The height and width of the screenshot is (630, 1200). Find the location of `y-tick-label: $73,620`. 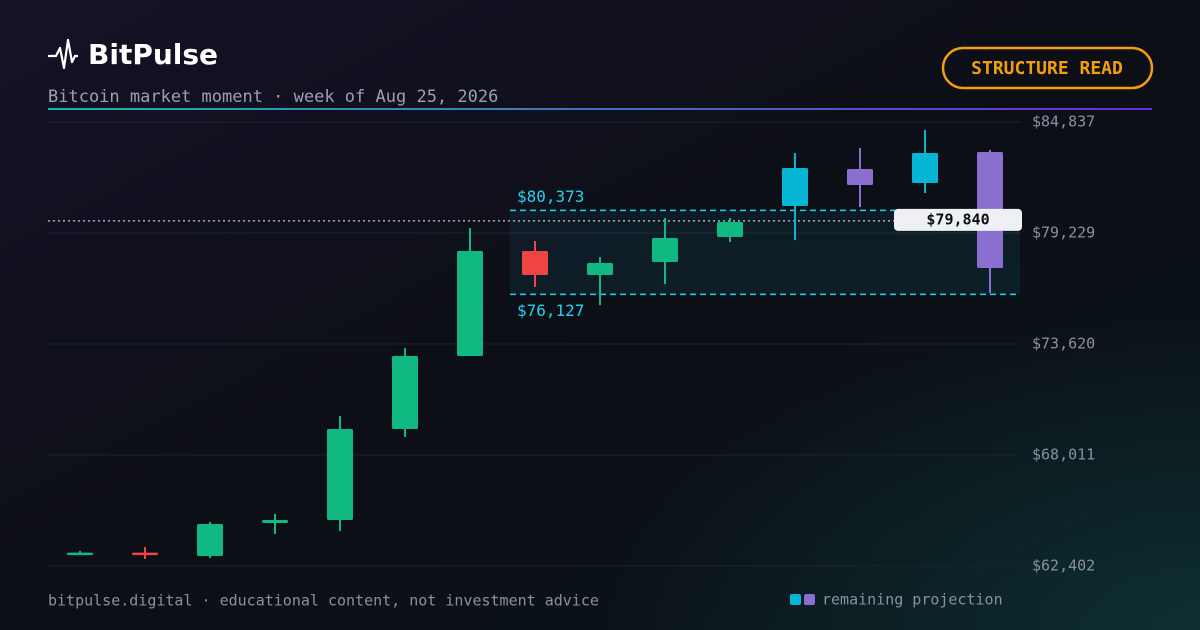

y-tick-label: $73,620 is located at coordinates (1063, 343).